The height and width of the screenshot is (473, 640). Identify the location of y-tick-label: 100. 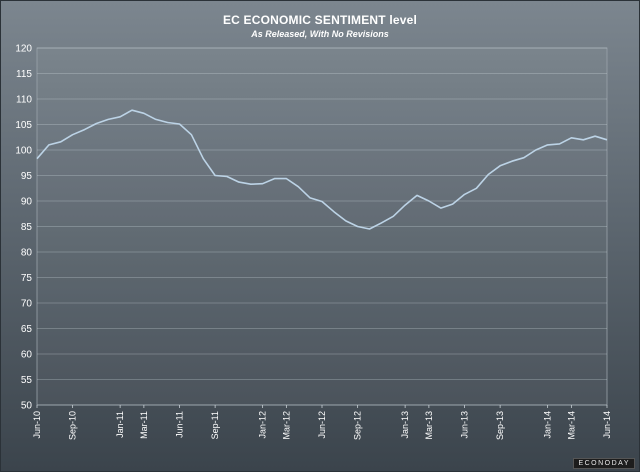
(23, 151).